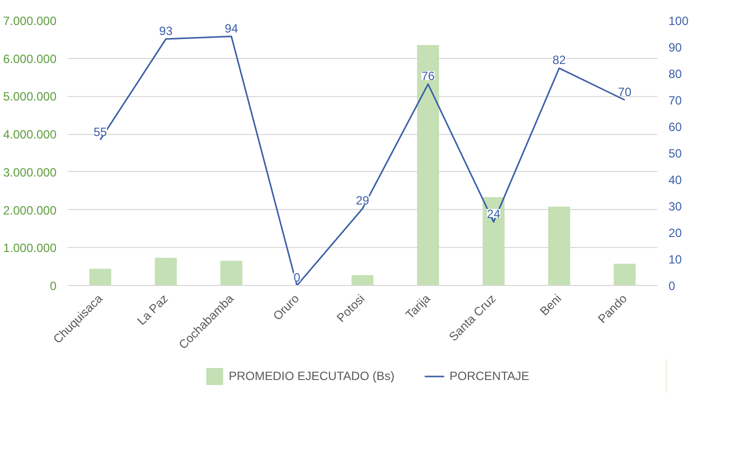 This screenshot has width=754, height=462. I want to click on data-label: 29, so click(363, 201).